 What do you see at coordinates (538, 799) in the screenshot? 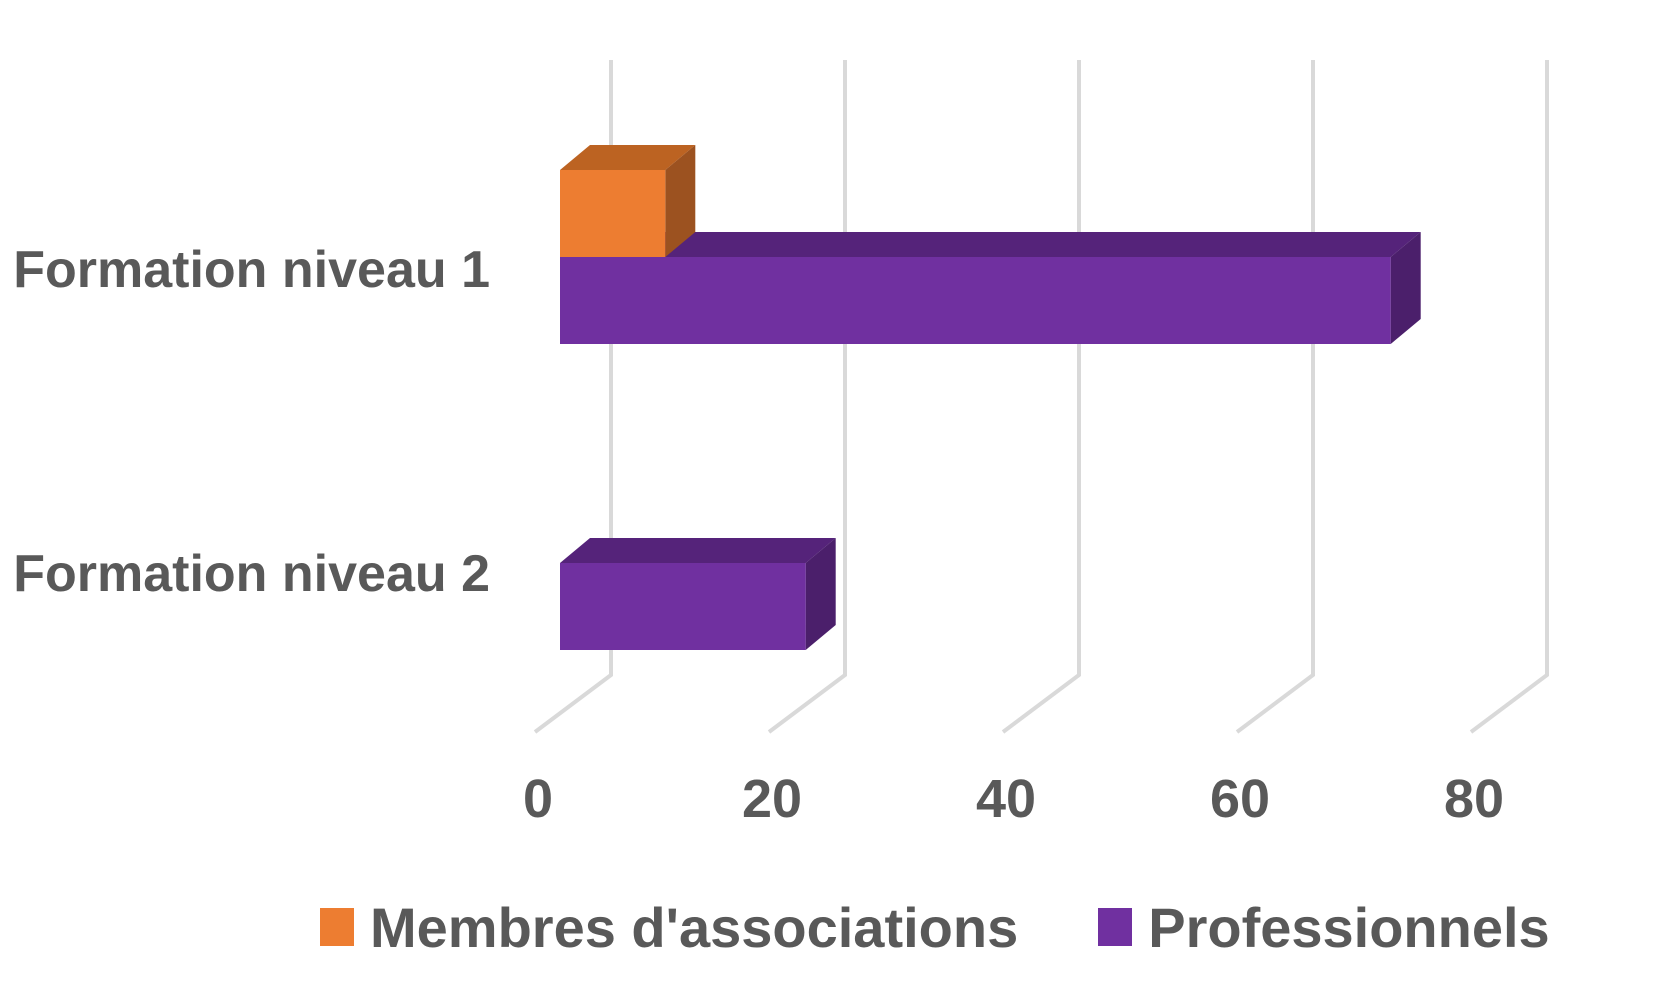
I see `x-tick-label-0: 0` at bounding box center [538, 799].